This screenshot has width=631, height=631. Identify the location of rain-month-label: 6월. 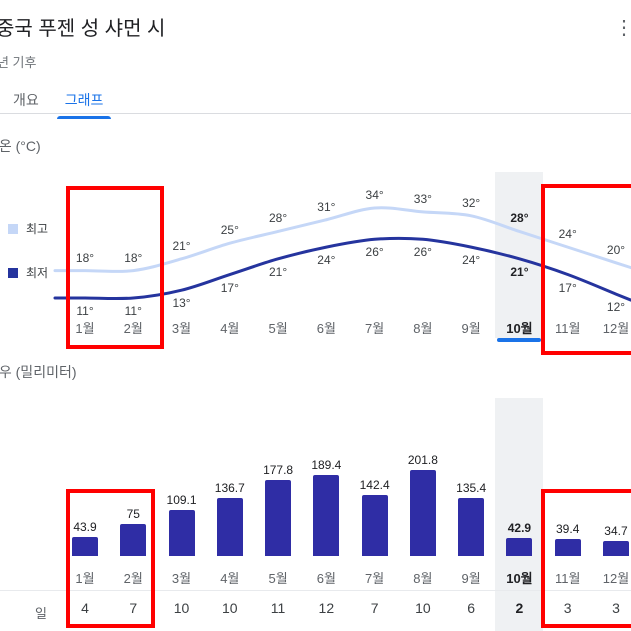
(326, 578).